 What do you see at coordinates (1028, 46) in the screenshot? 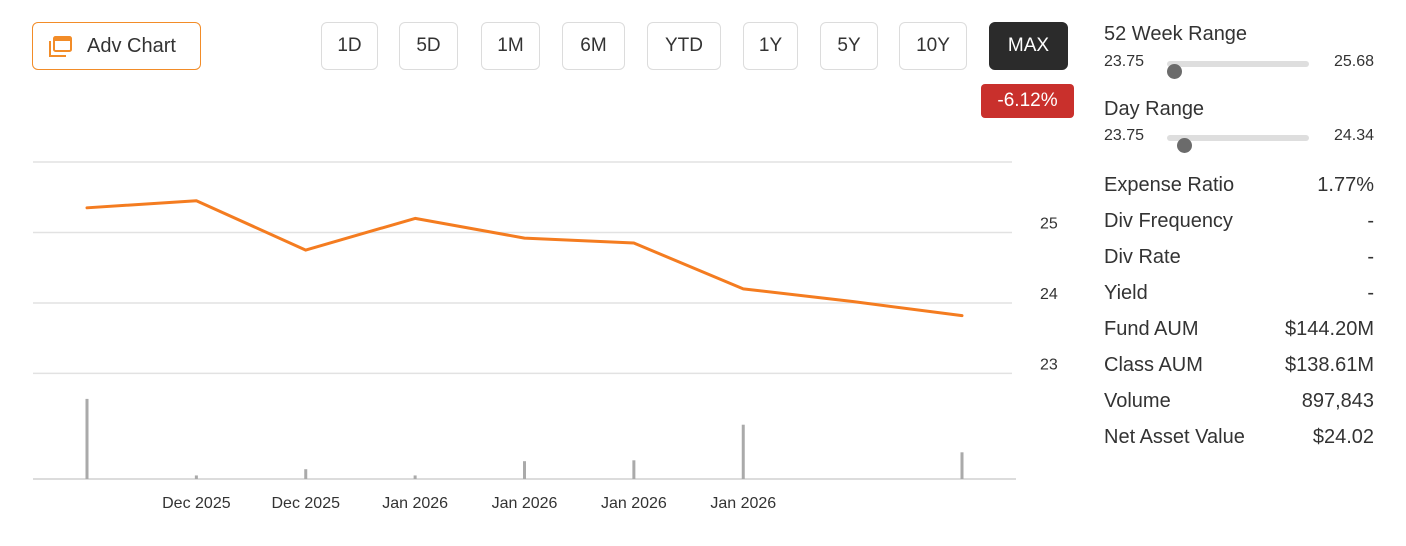
I see `range-button-max: MAX` at bounding box center [1028, 46].